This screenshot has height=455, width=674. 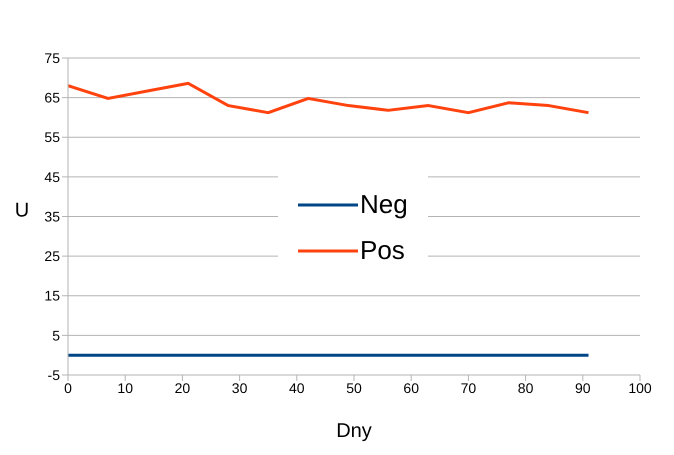 What do you see at coordinates (125, 388) in the screenshot?
I see `x-tick-label: 10` at bounding box center [125, 388].